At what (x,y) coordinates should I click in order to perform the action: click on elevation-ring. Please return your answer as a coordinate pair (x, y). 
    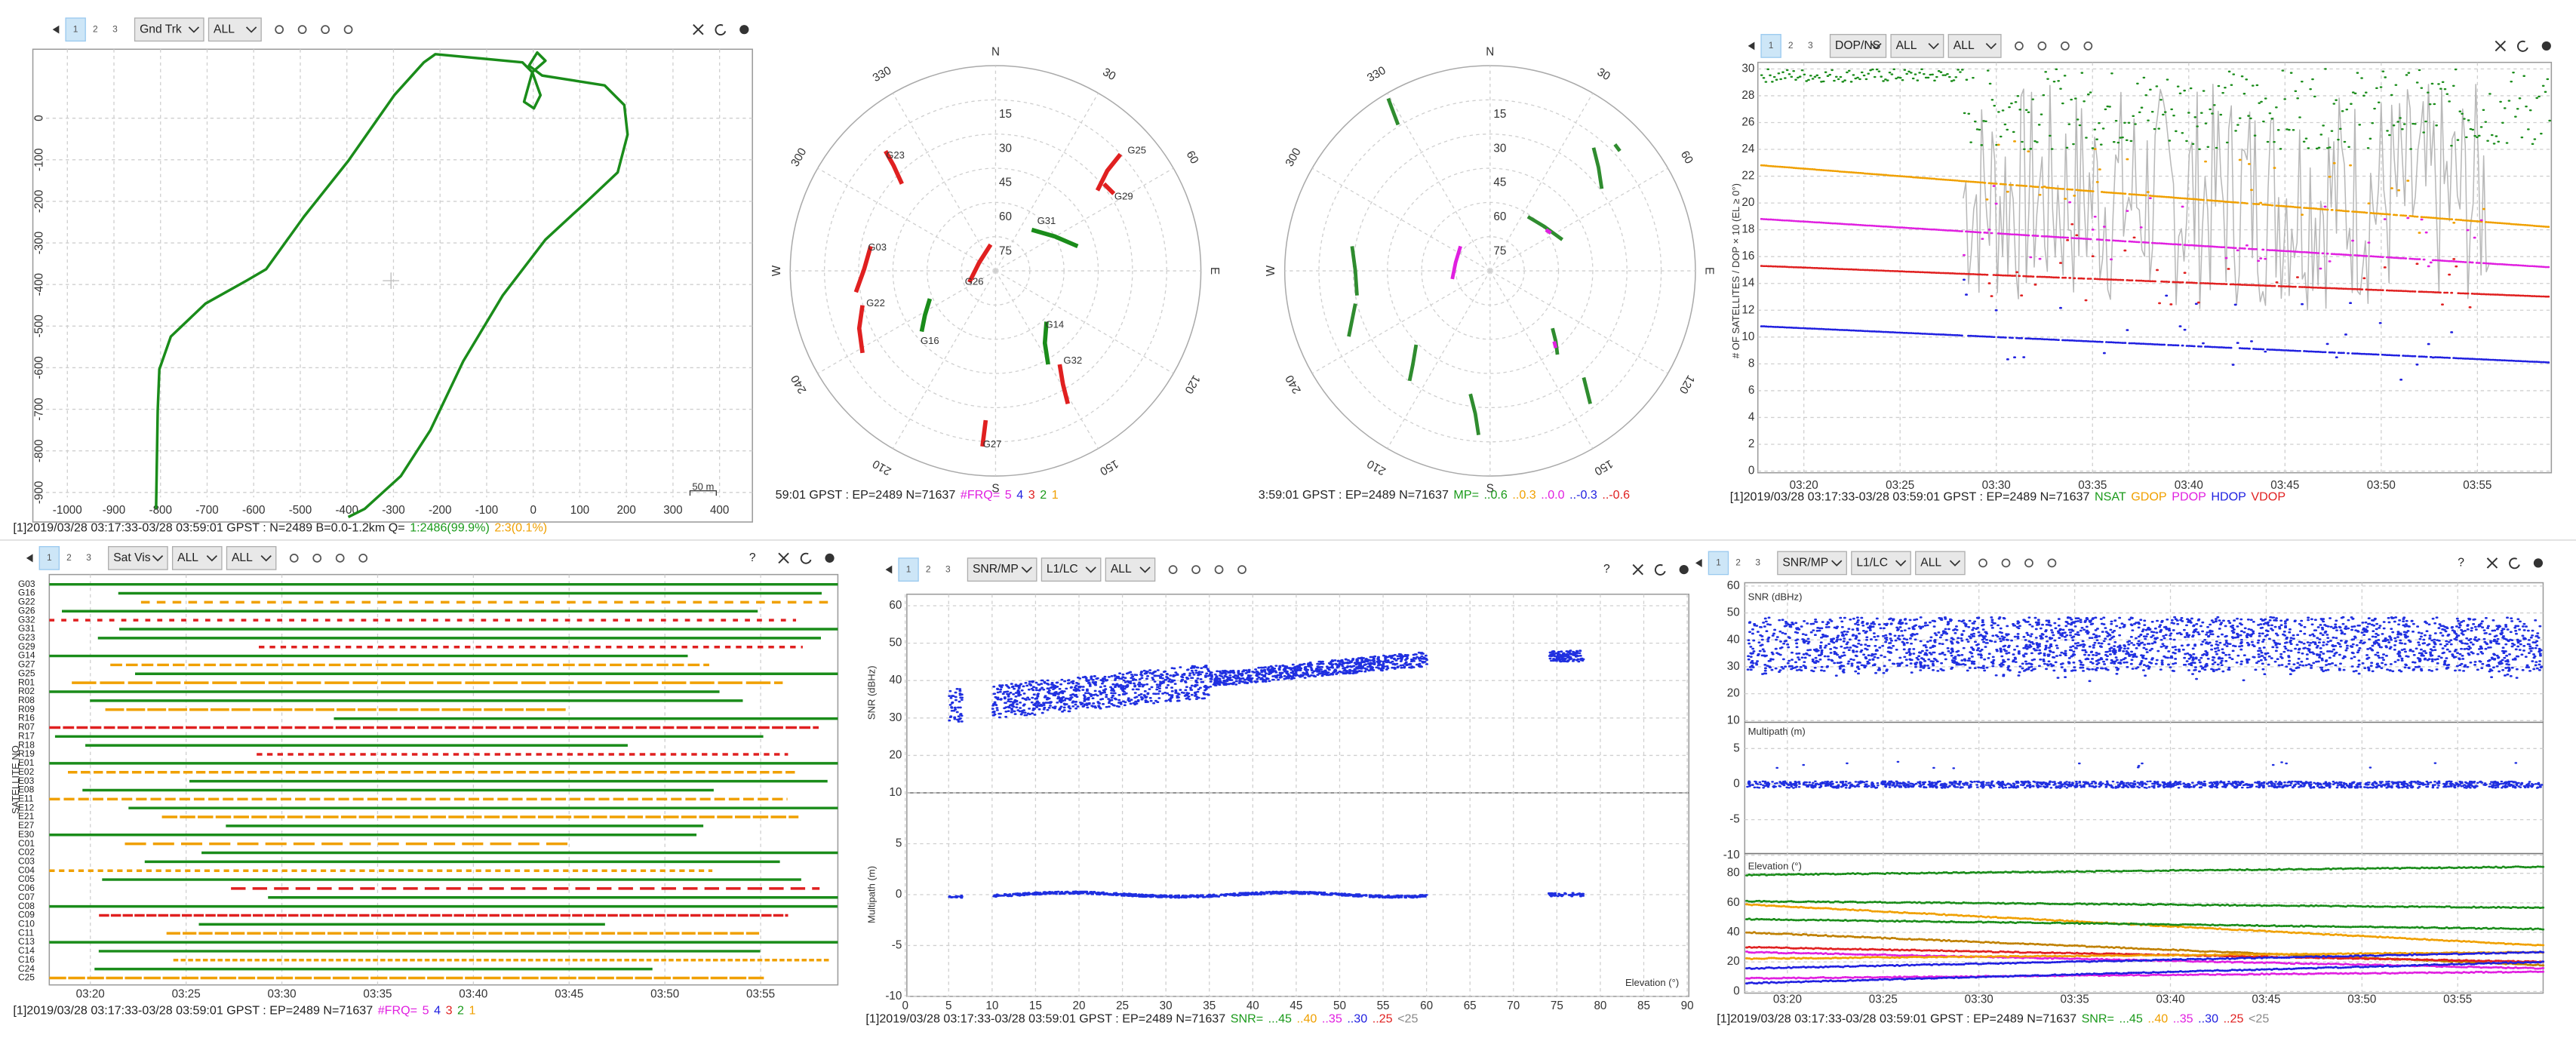
    Looking at the image, I should click on (995, 271).